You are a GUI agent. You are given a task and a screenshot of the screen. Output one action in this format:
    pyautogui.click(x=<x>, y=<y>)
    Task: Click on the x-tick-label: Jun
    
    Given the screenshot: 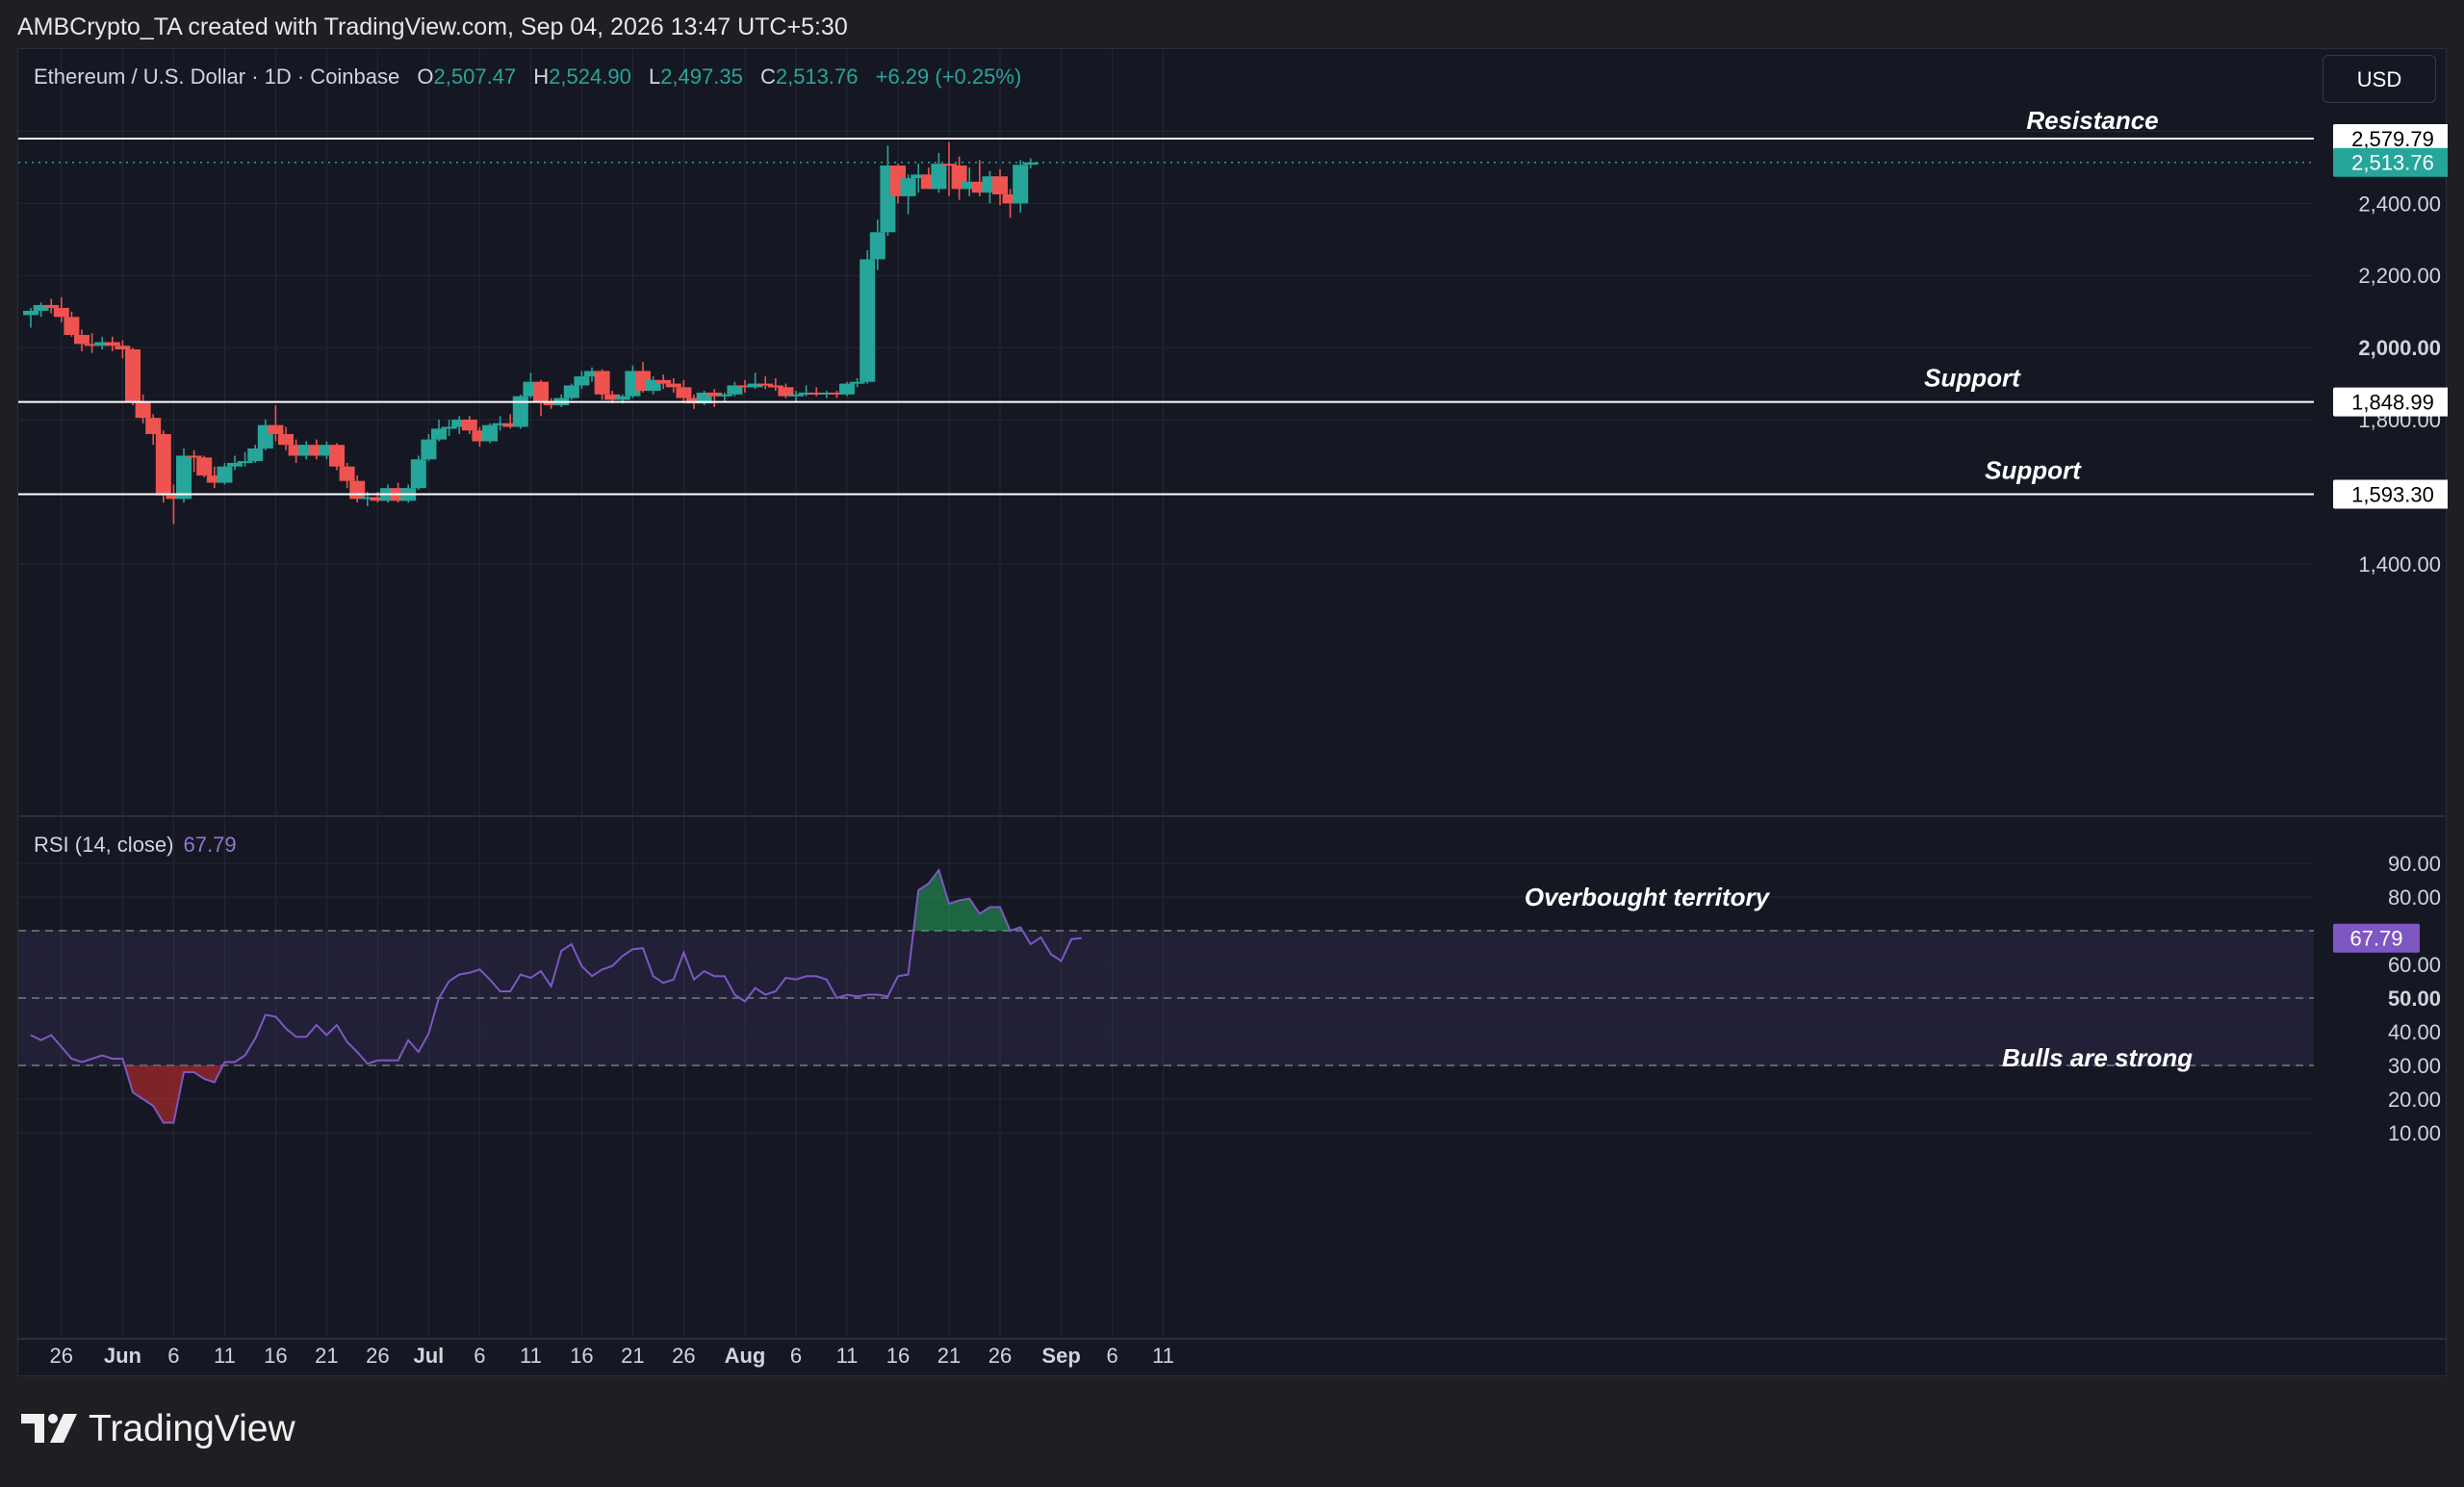 What is the action you would take?
    pyautogui.click(x=122, y=1356)
    